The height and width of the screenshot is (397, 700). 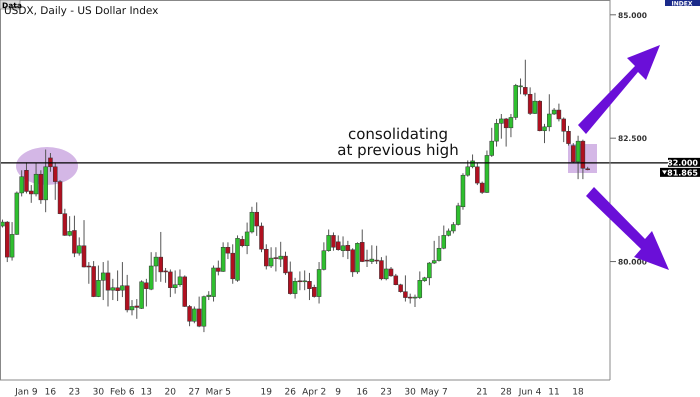 I want to click on x-tick-label: 21, so click(x=482, y=392).